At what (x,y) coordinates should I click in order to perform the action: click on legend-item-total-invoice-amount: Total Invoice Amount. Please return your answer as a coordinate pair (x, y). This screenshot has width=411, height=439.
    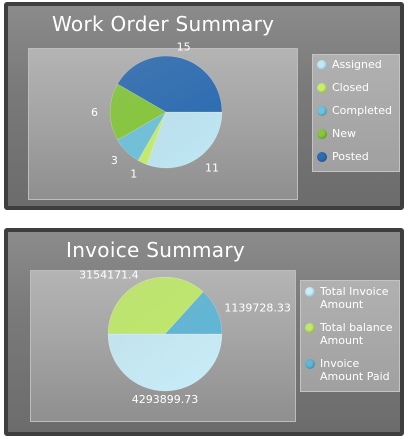
    Looking at the image, I should click on (352, 303).